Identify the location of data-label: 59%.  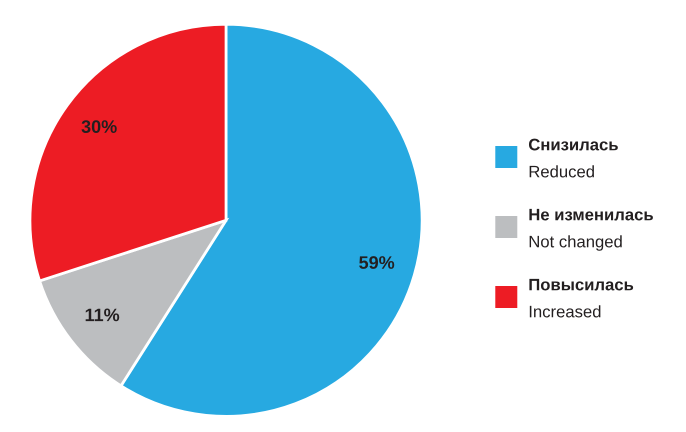
(376, 262).